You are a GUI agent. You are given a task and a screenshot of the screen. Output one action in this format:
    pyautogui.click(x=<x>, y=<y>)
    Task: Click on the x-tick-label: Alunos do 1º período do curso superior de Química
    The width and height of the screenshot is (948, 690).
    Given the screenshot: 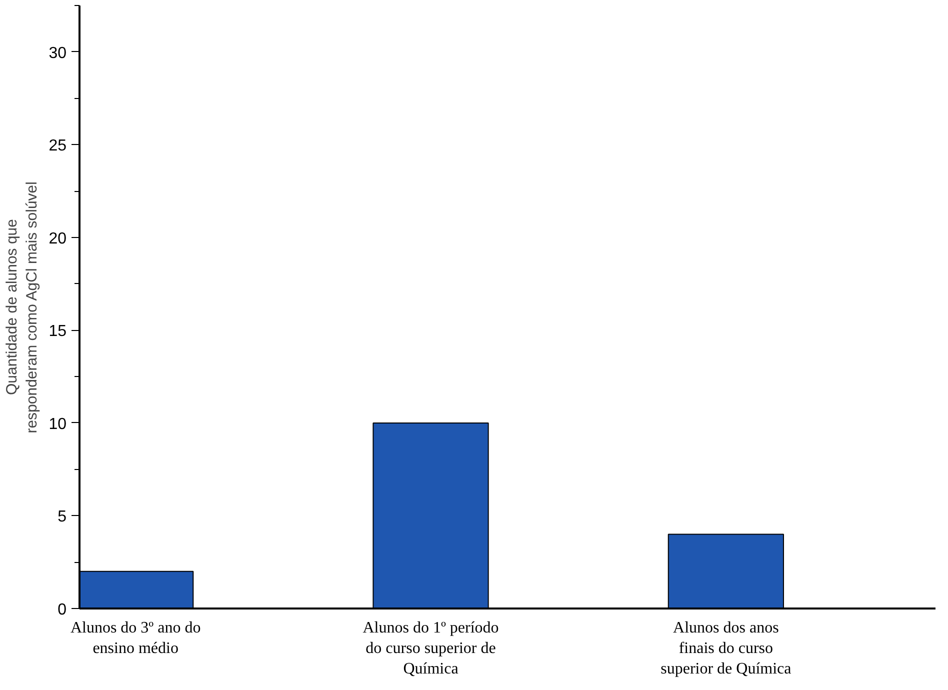 What is the action you would take?
    pyautogui.click(x=430, y=649)
    